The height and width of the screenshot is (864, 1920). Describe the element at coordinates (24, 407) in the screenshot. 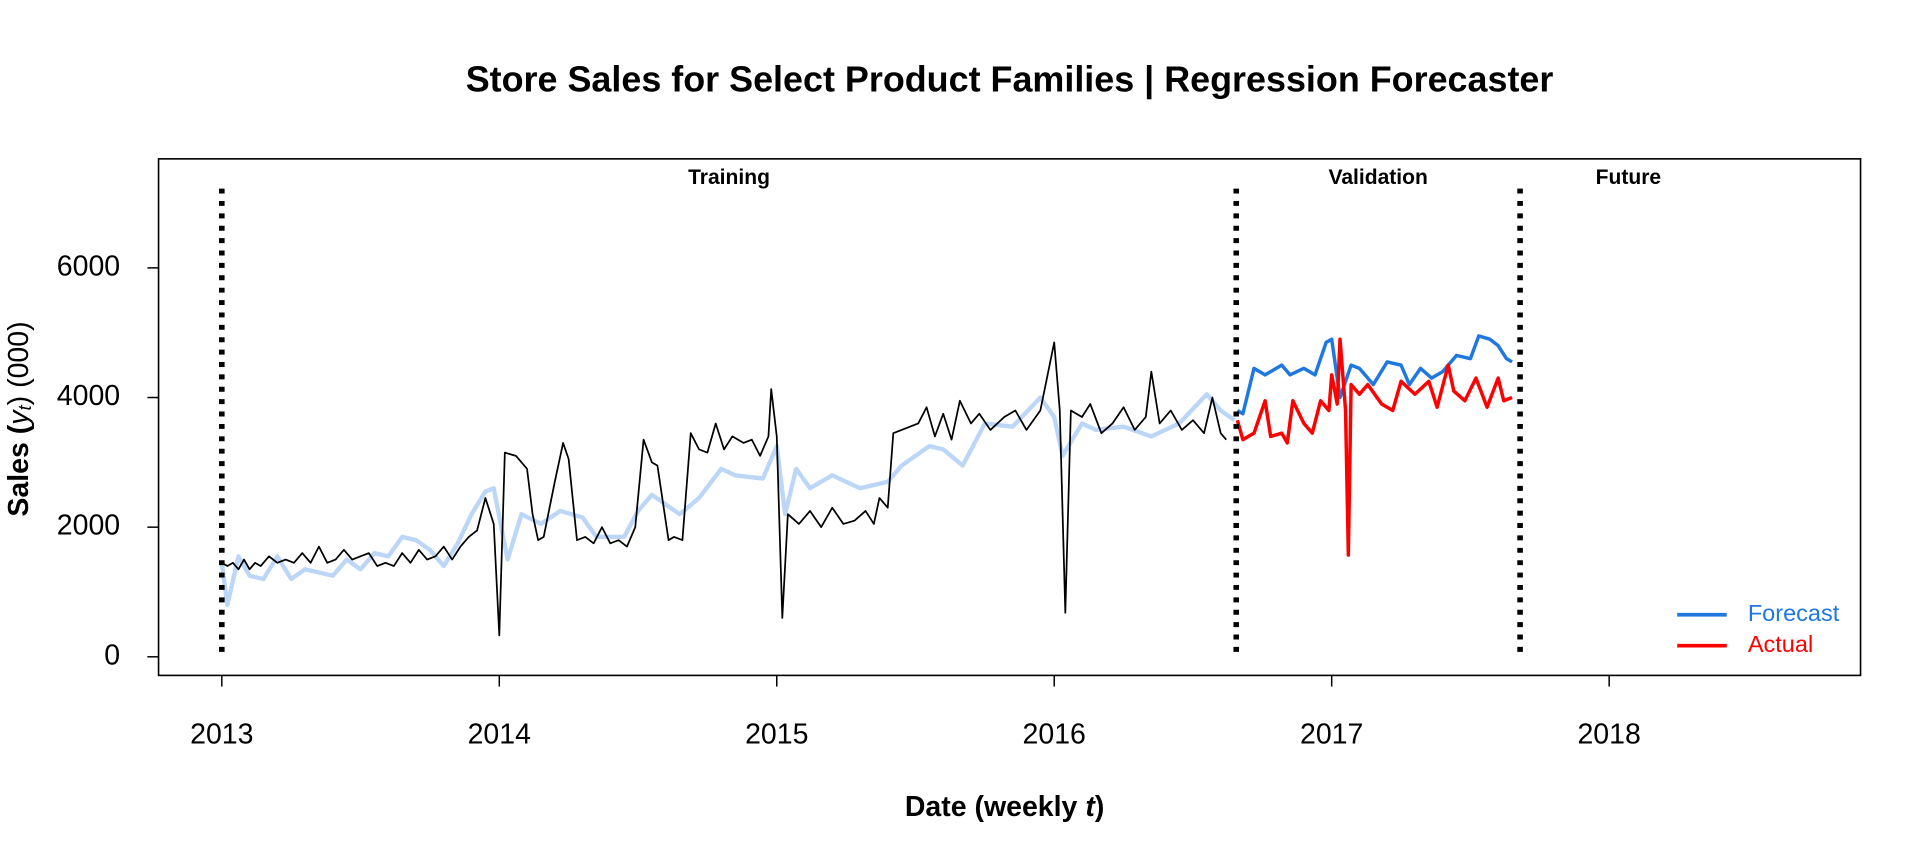

I see `y-label-sub: t` at that location.